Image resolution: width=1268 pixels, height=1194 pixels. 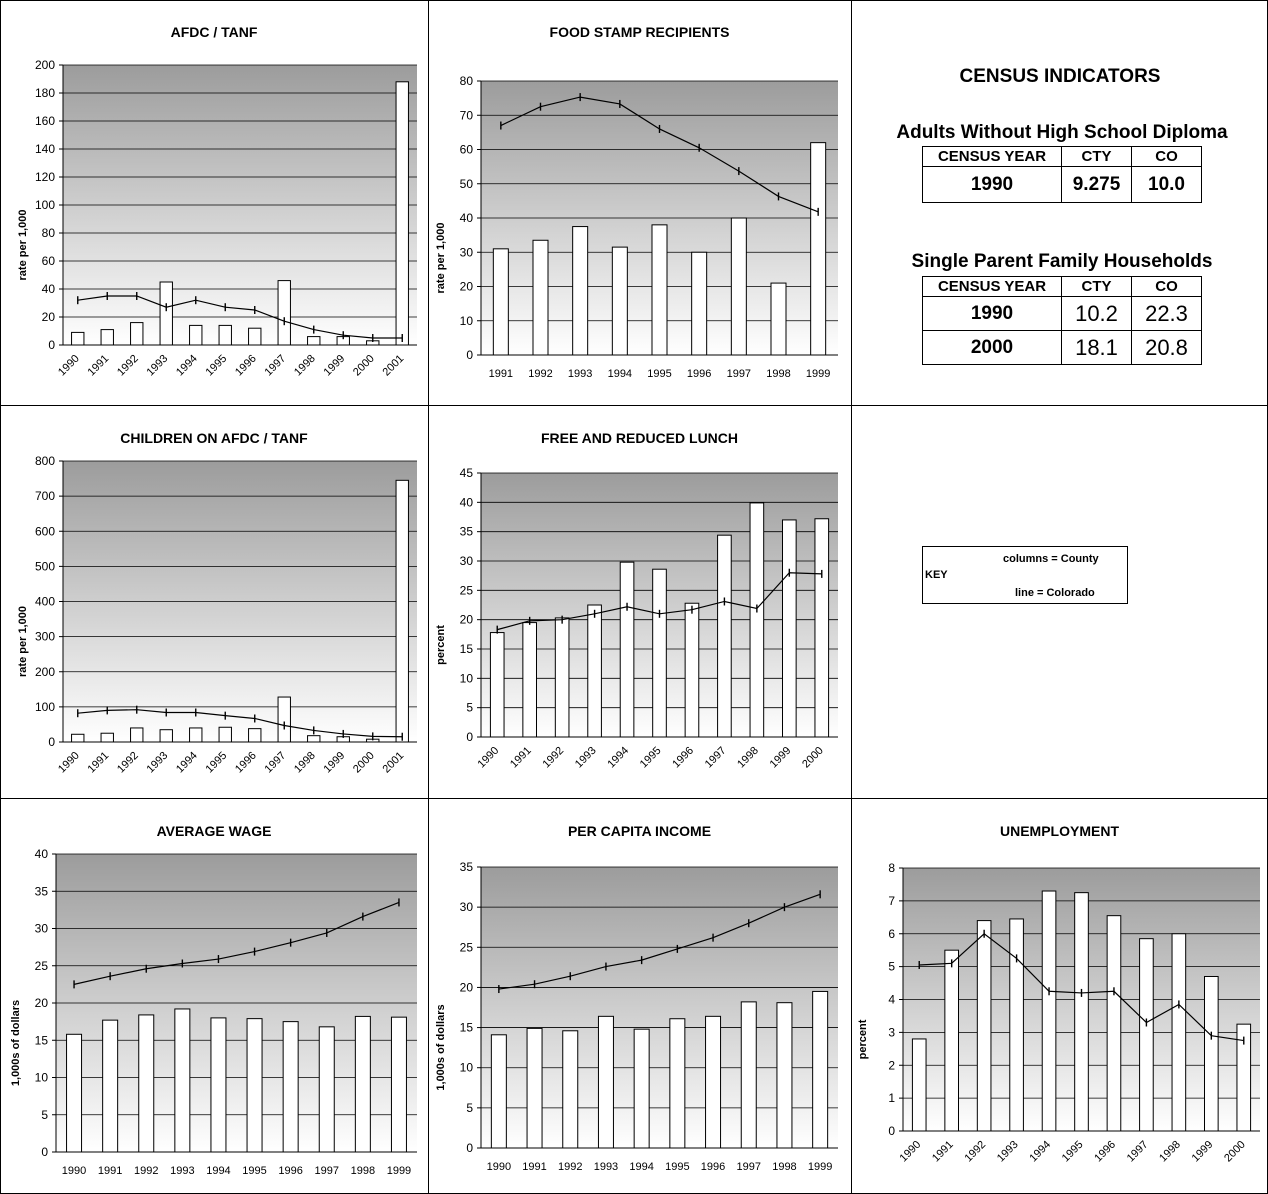 What do you see at coordinates (639, 831) in the screenshot?
I see `chart-title: PER CAPITA INCOME` at bounding box center [639, 831].